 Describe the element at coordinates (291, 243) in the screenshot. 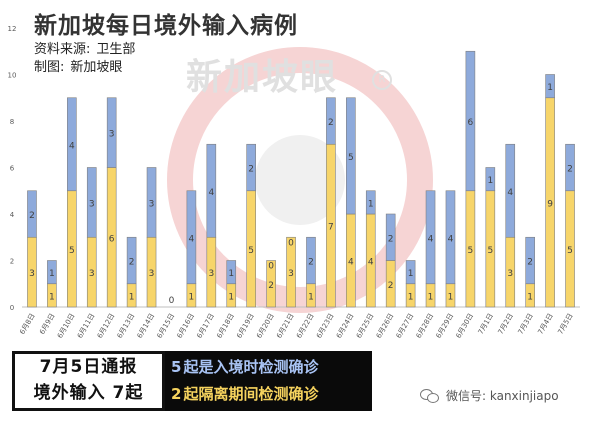

I see `data-label-top: 0` at that location.